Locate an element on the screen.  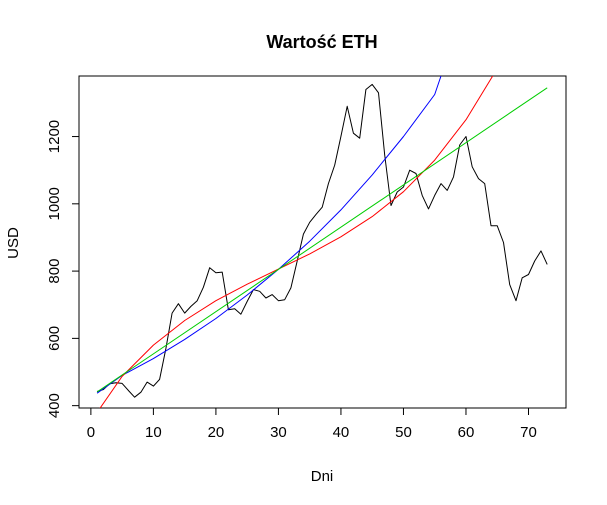
x-axis-label: Dni is located at coordinates (322, 476).